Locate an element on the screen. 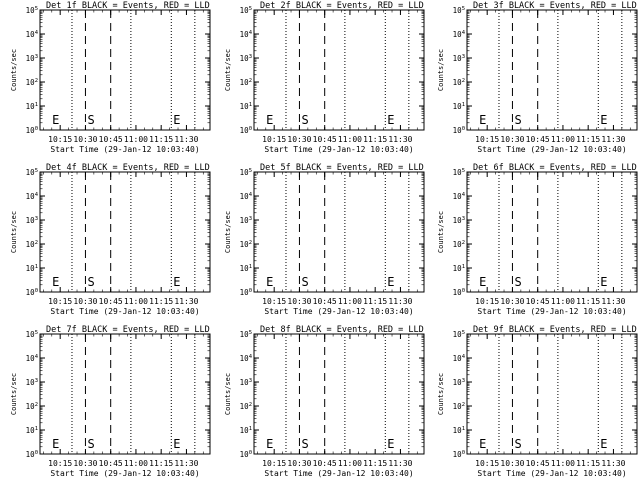  panel-title: Det 6f BLACK = Events, RED = LLD is located at coordinates (555, 168).